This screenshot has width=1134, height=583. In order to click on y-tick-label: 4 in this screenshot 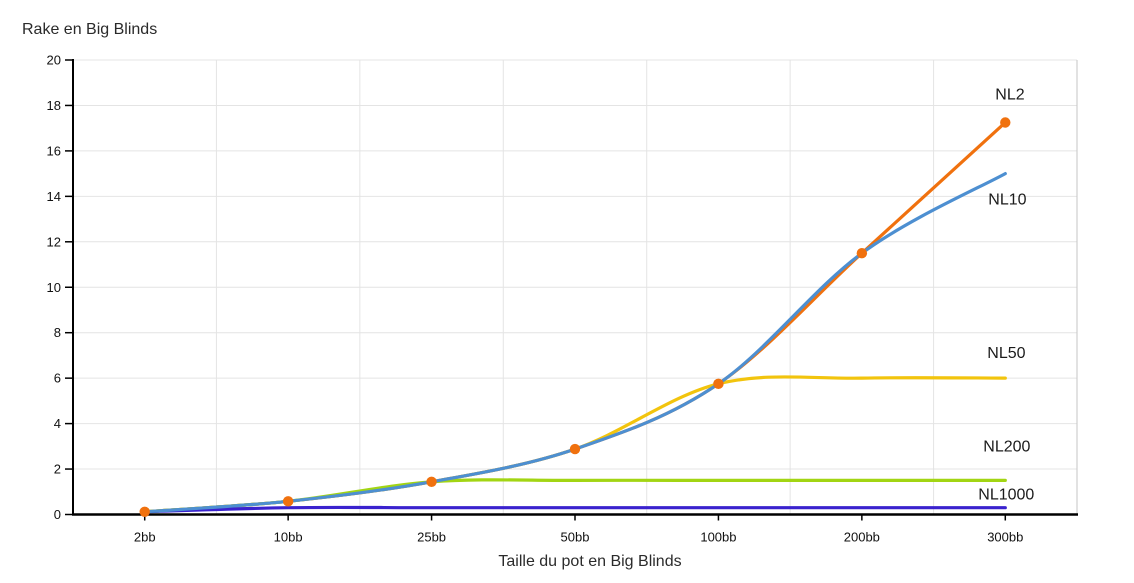, I will do `click(57, 423)`.